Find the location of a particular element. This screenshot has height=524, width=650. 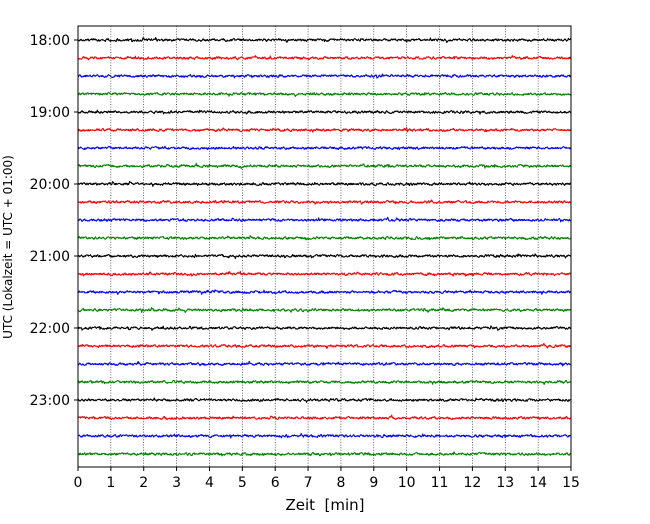

y-tick-label: 23:00 is located at coordinates (50, 401).